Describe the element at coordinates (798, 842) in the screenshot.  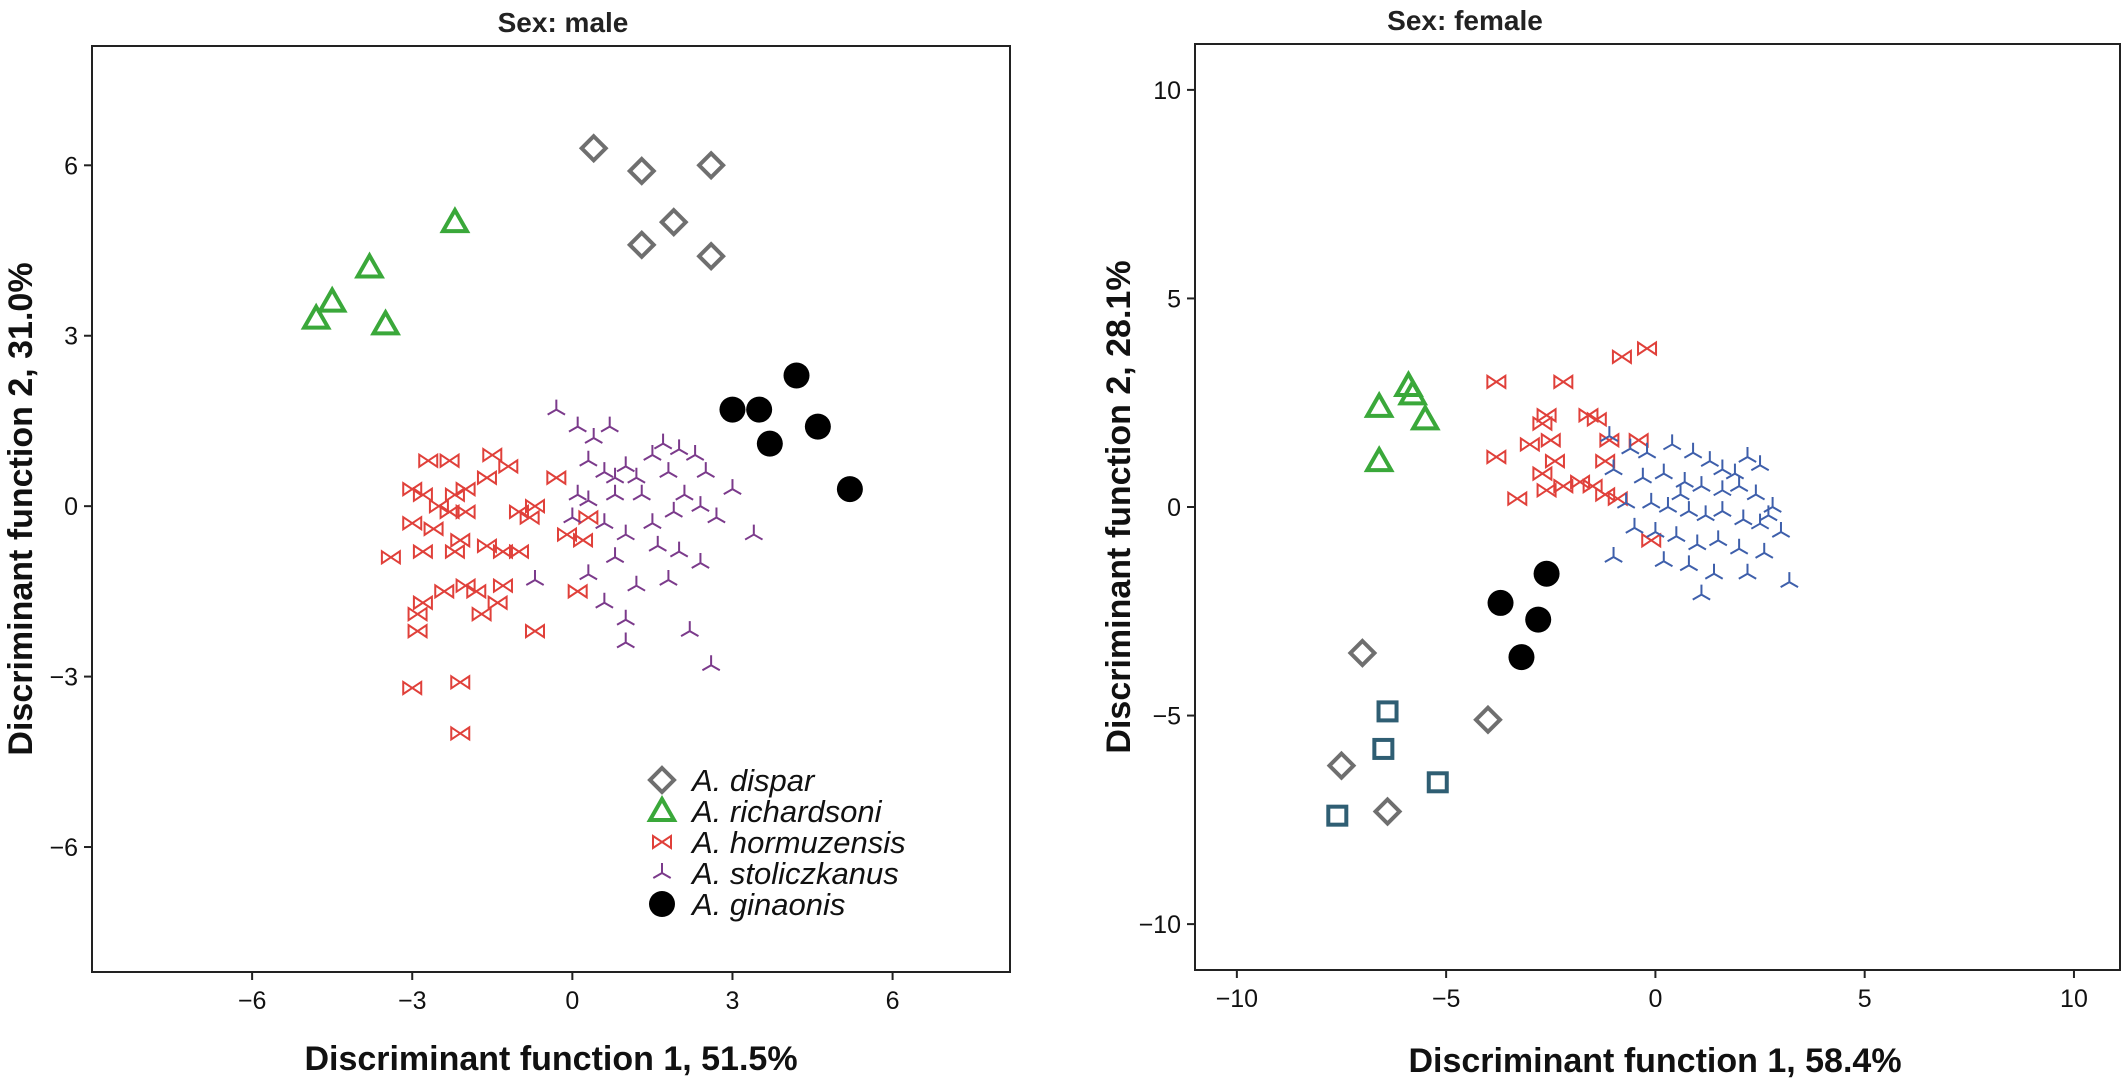
I see `legend-label: A. hormuzensis` at that location.